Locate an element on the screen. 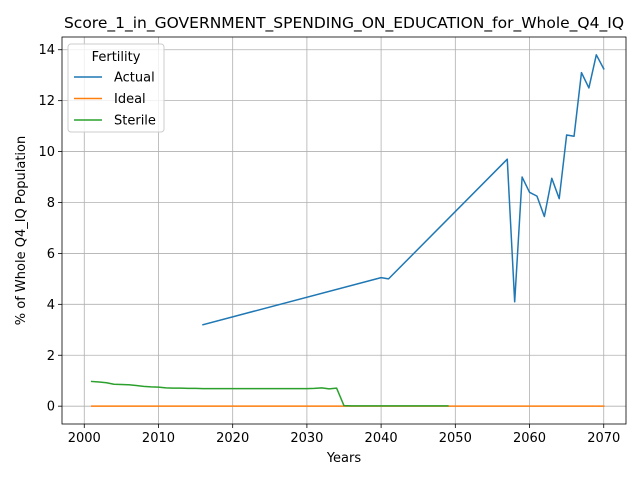 The image size is (640, 480). x-tick-label: 2010 is located at coordinates (158, 438).